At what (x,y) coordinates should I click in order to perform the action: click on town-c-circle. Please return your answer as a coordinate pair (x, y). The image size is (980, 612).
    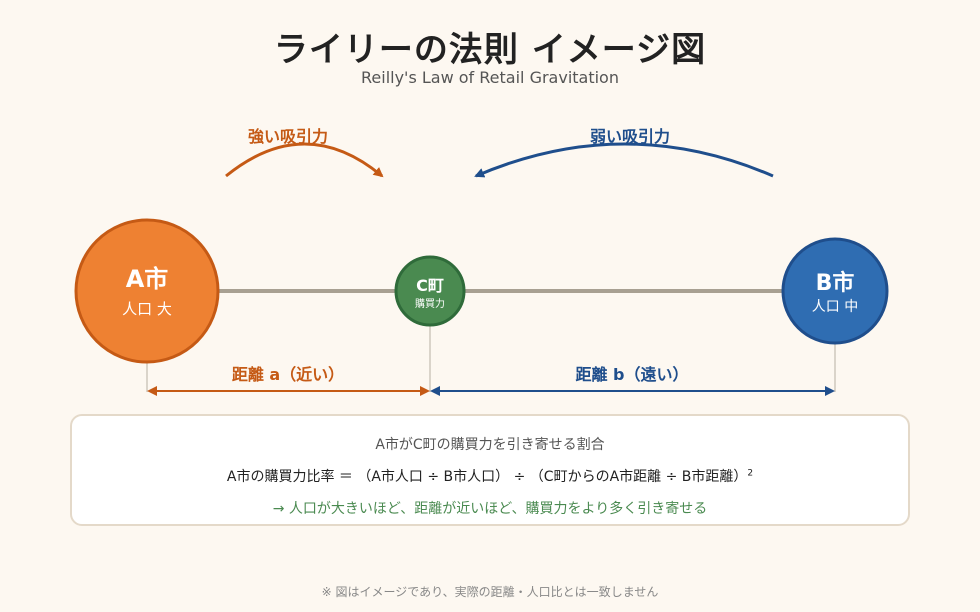
    Looking at the image, I should click on (430, 291).